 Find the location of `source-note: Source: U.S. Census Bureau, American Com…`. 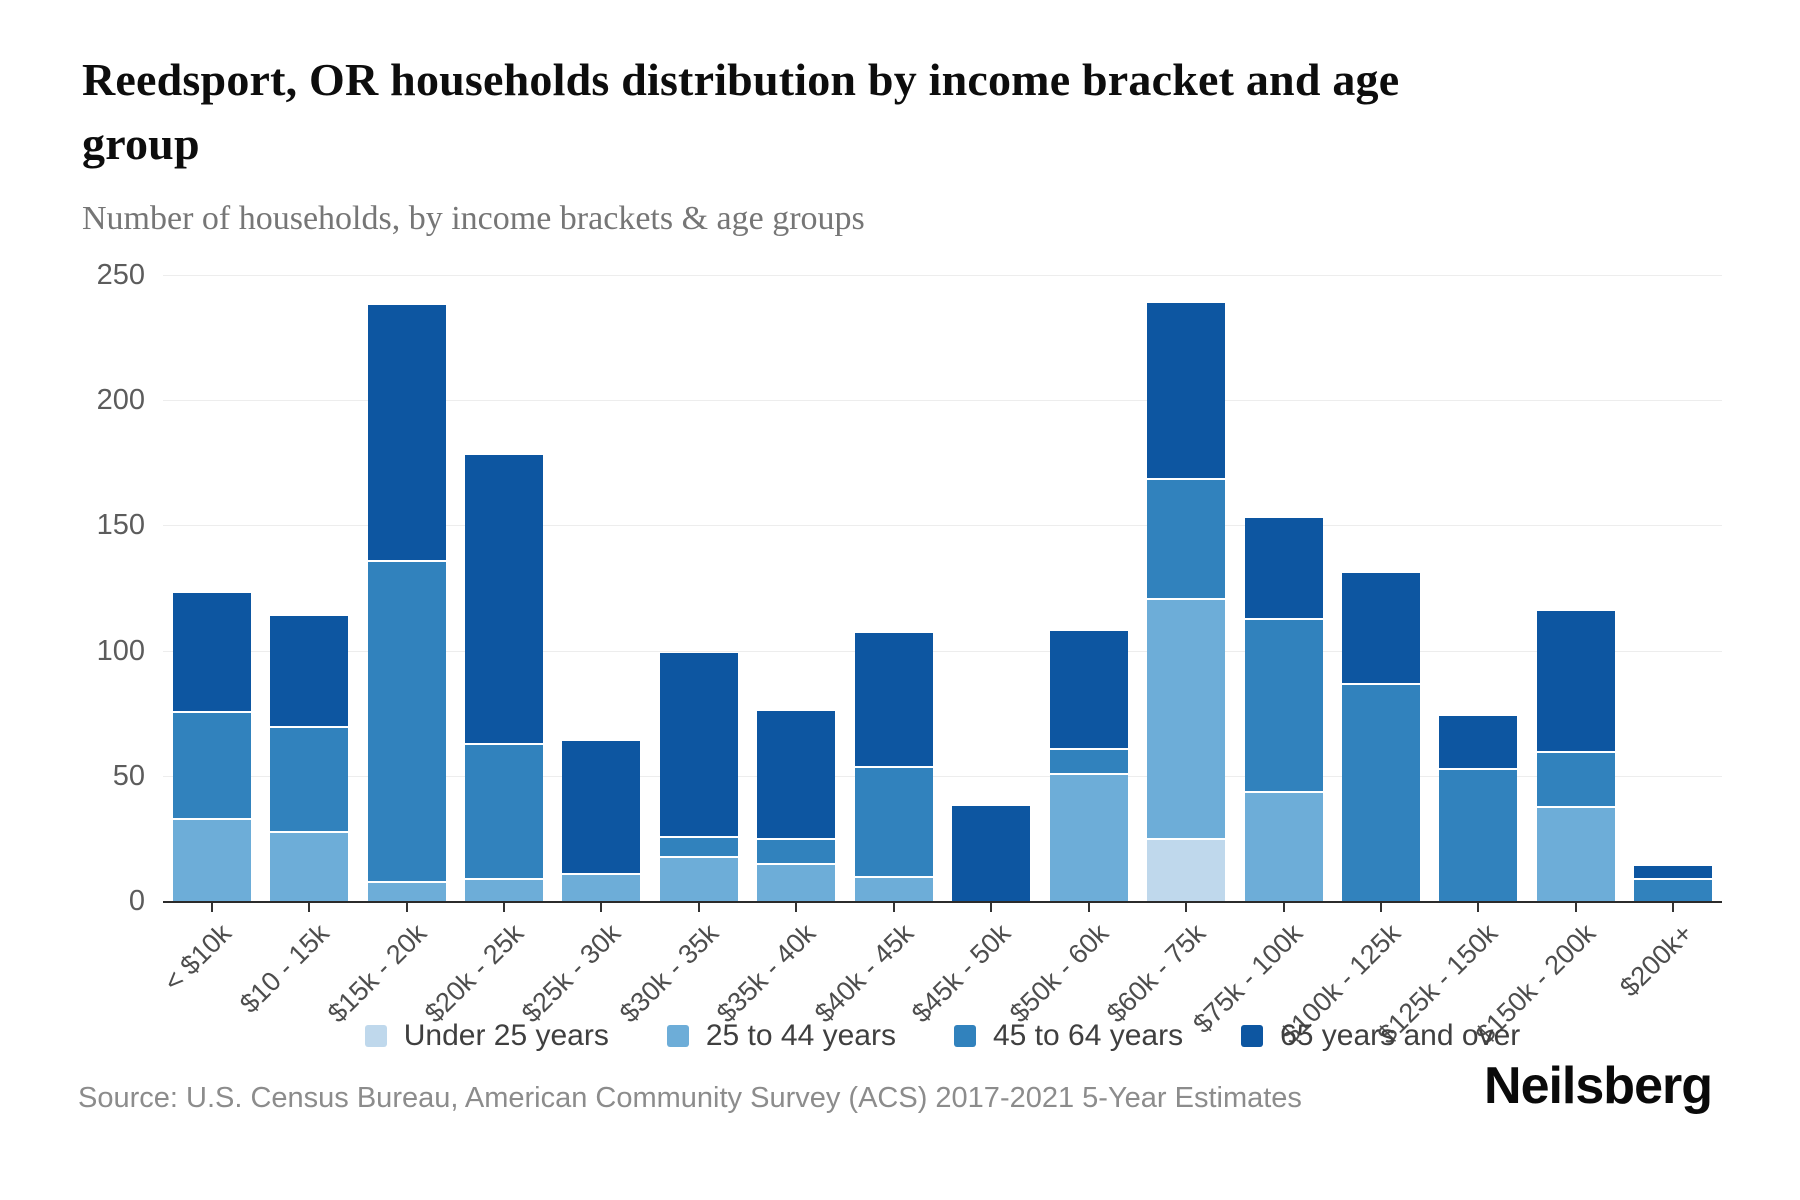

source-note: Source: U.S. Census Bureau, American Com… is located at coordinates (690, 1098).